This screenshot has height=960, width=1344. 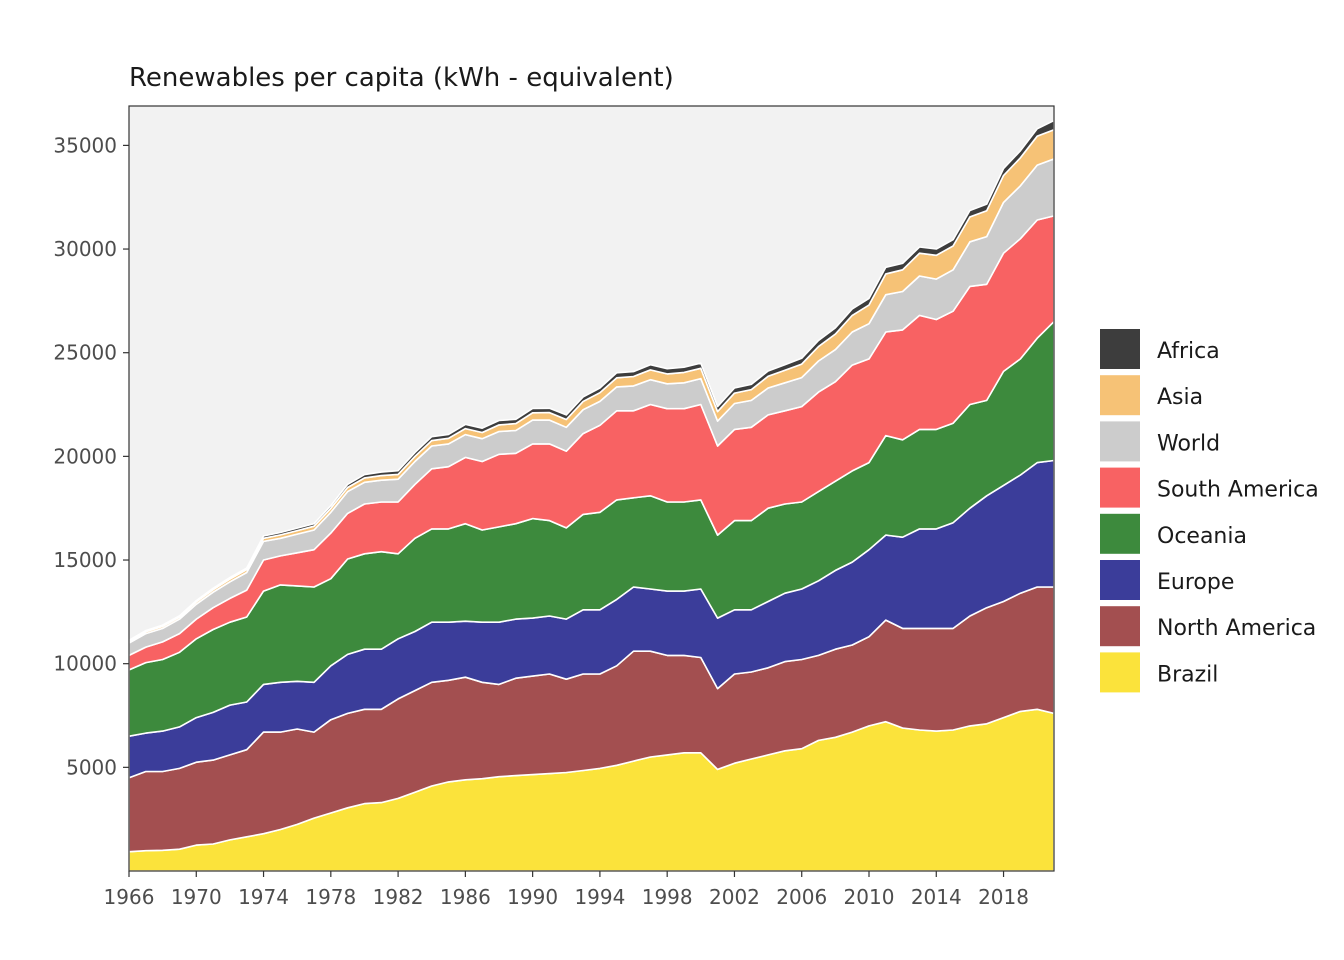 I want to click on legend-label: South America, so click(x=1238, y=490).